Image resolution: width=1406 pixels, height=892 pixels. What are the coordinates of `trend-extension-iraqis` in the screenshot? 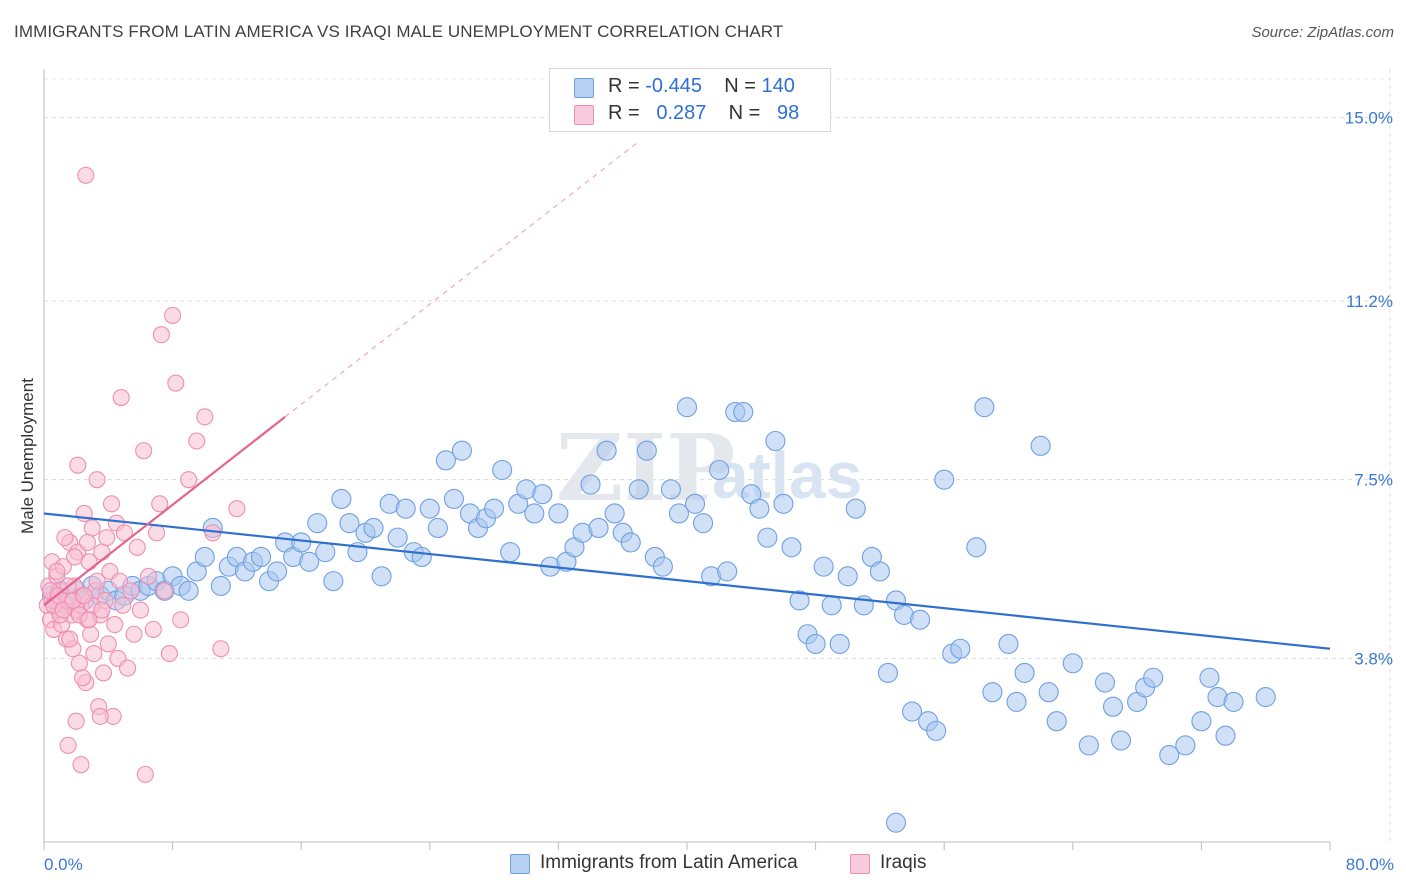 It's located at (462, 279).